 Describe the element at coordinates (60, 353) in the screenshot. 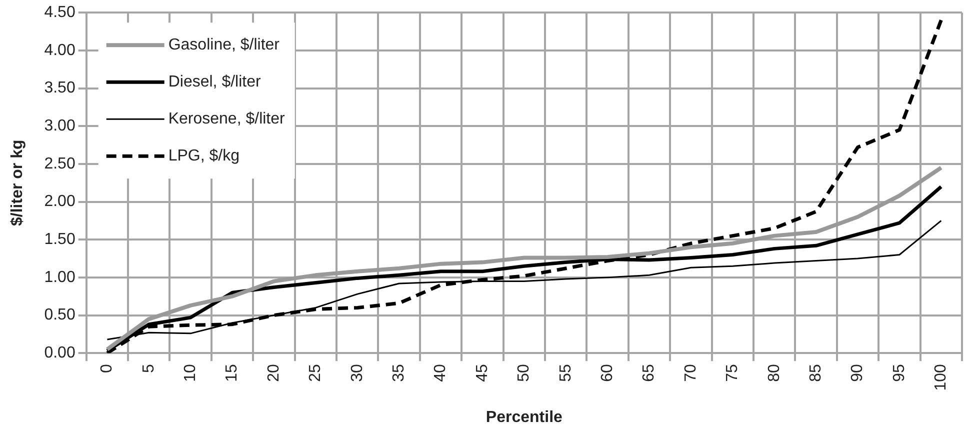

I see `y-tick-label: 0.00` at that location.